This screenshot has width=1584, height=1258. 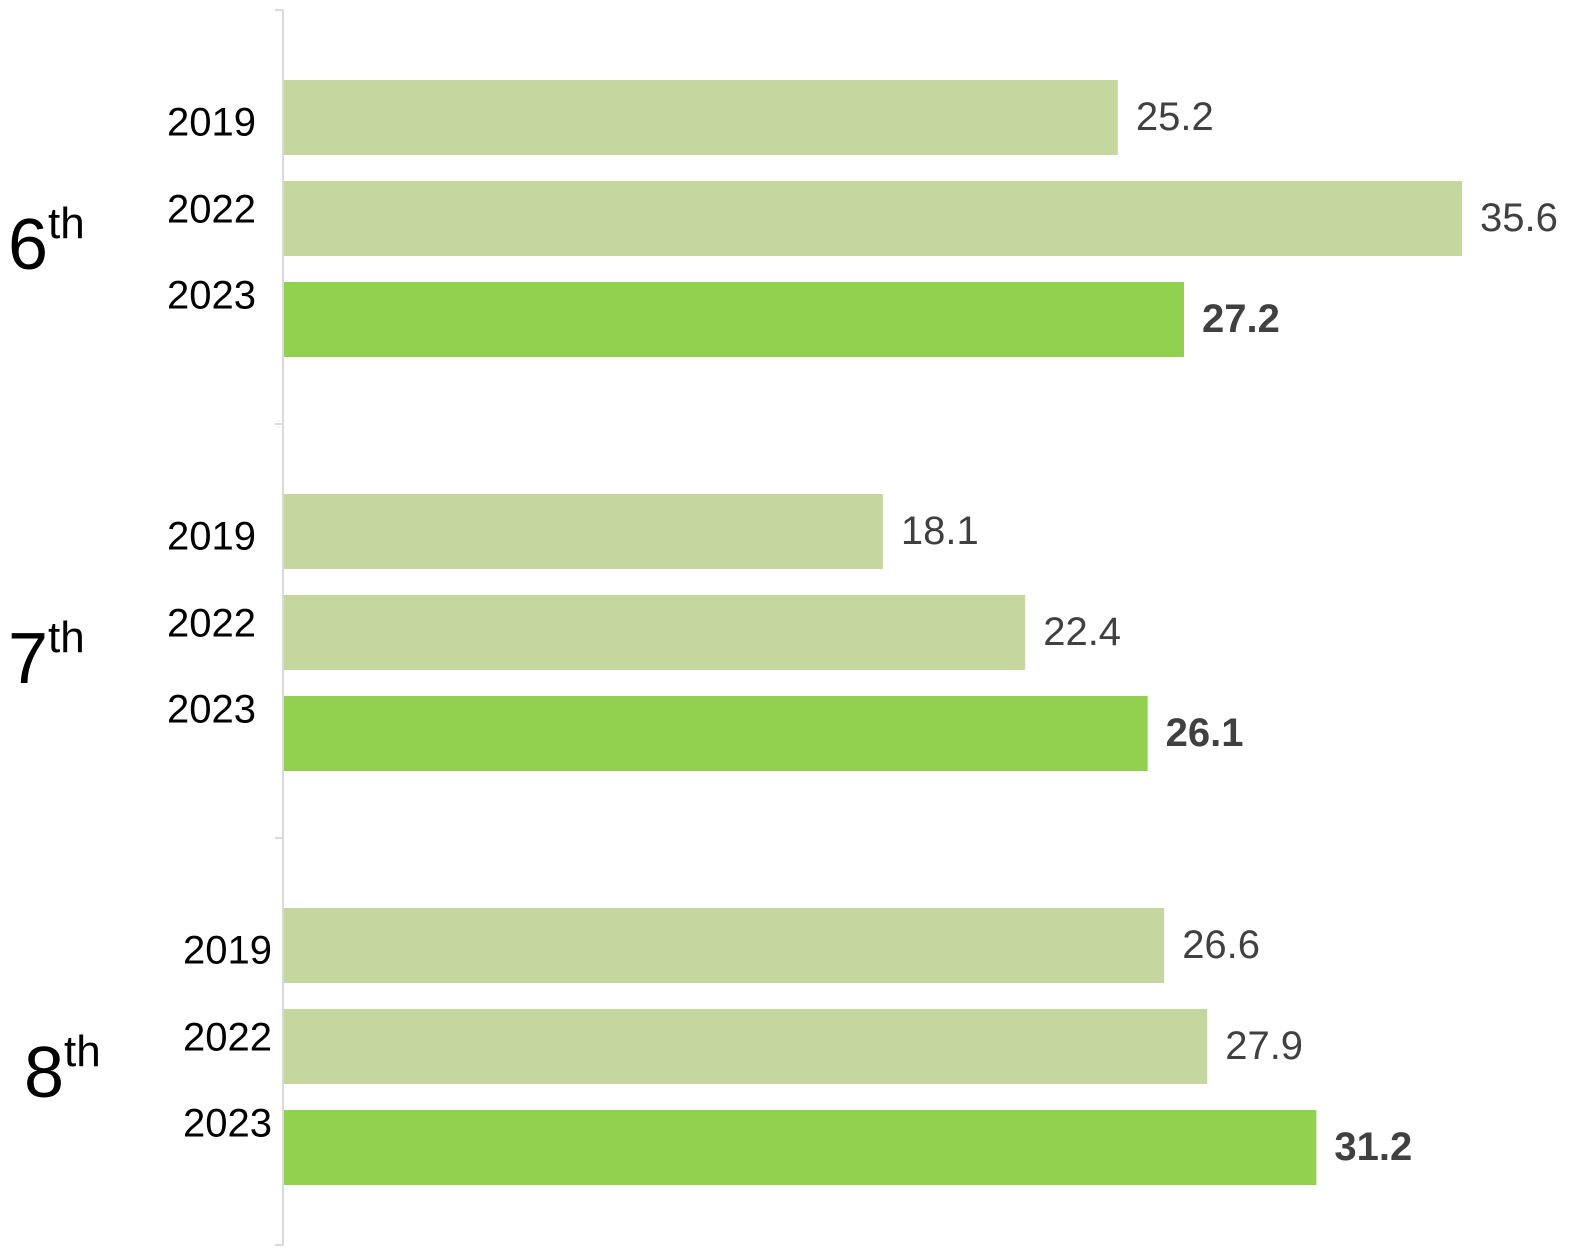 I want to click on value-label: 25.2, so click(x=1175, y=117).